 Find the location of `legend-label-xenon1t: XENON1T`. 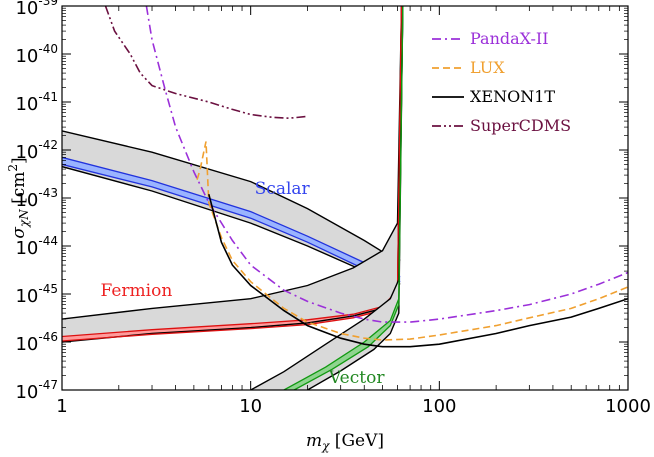

legend-label-xenon1t: XENON1T is located at coordinates (512, 96).